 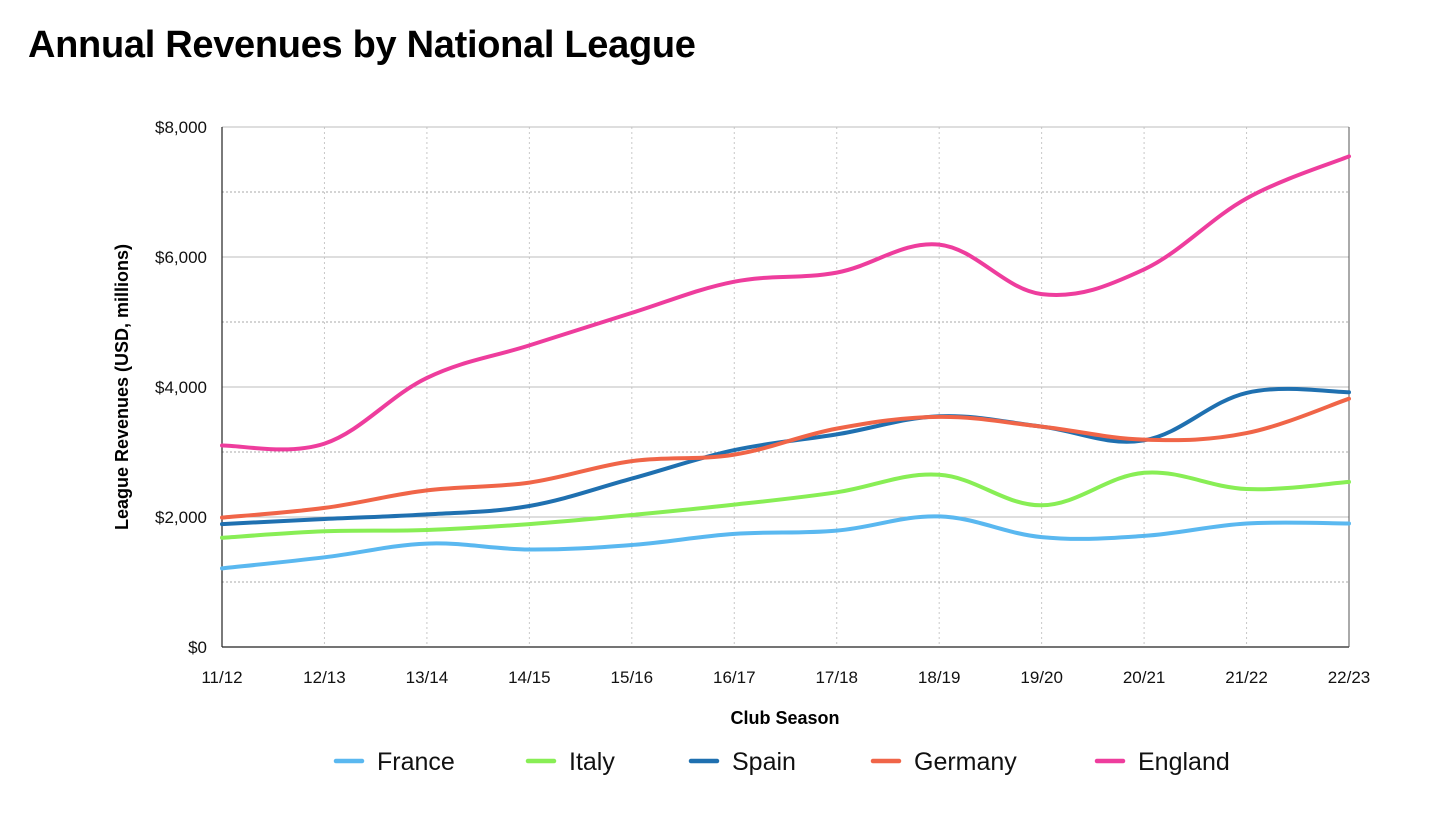 What do you see at coordinates (939, 677) in the screenshot?
I see `x-tick-label: 18/19` at bounding box center [939, 677].